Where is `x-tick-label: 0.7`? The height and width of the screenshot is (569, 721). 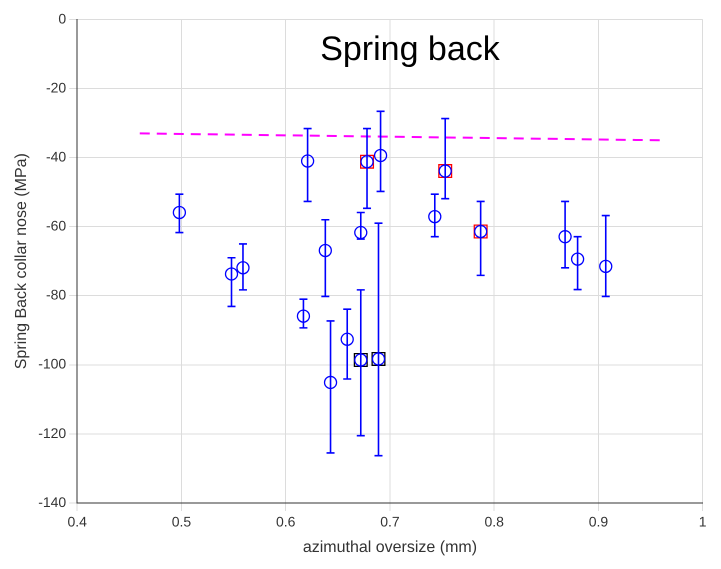 x-tick-label: 0.7 is located at coordinates (390, 521).